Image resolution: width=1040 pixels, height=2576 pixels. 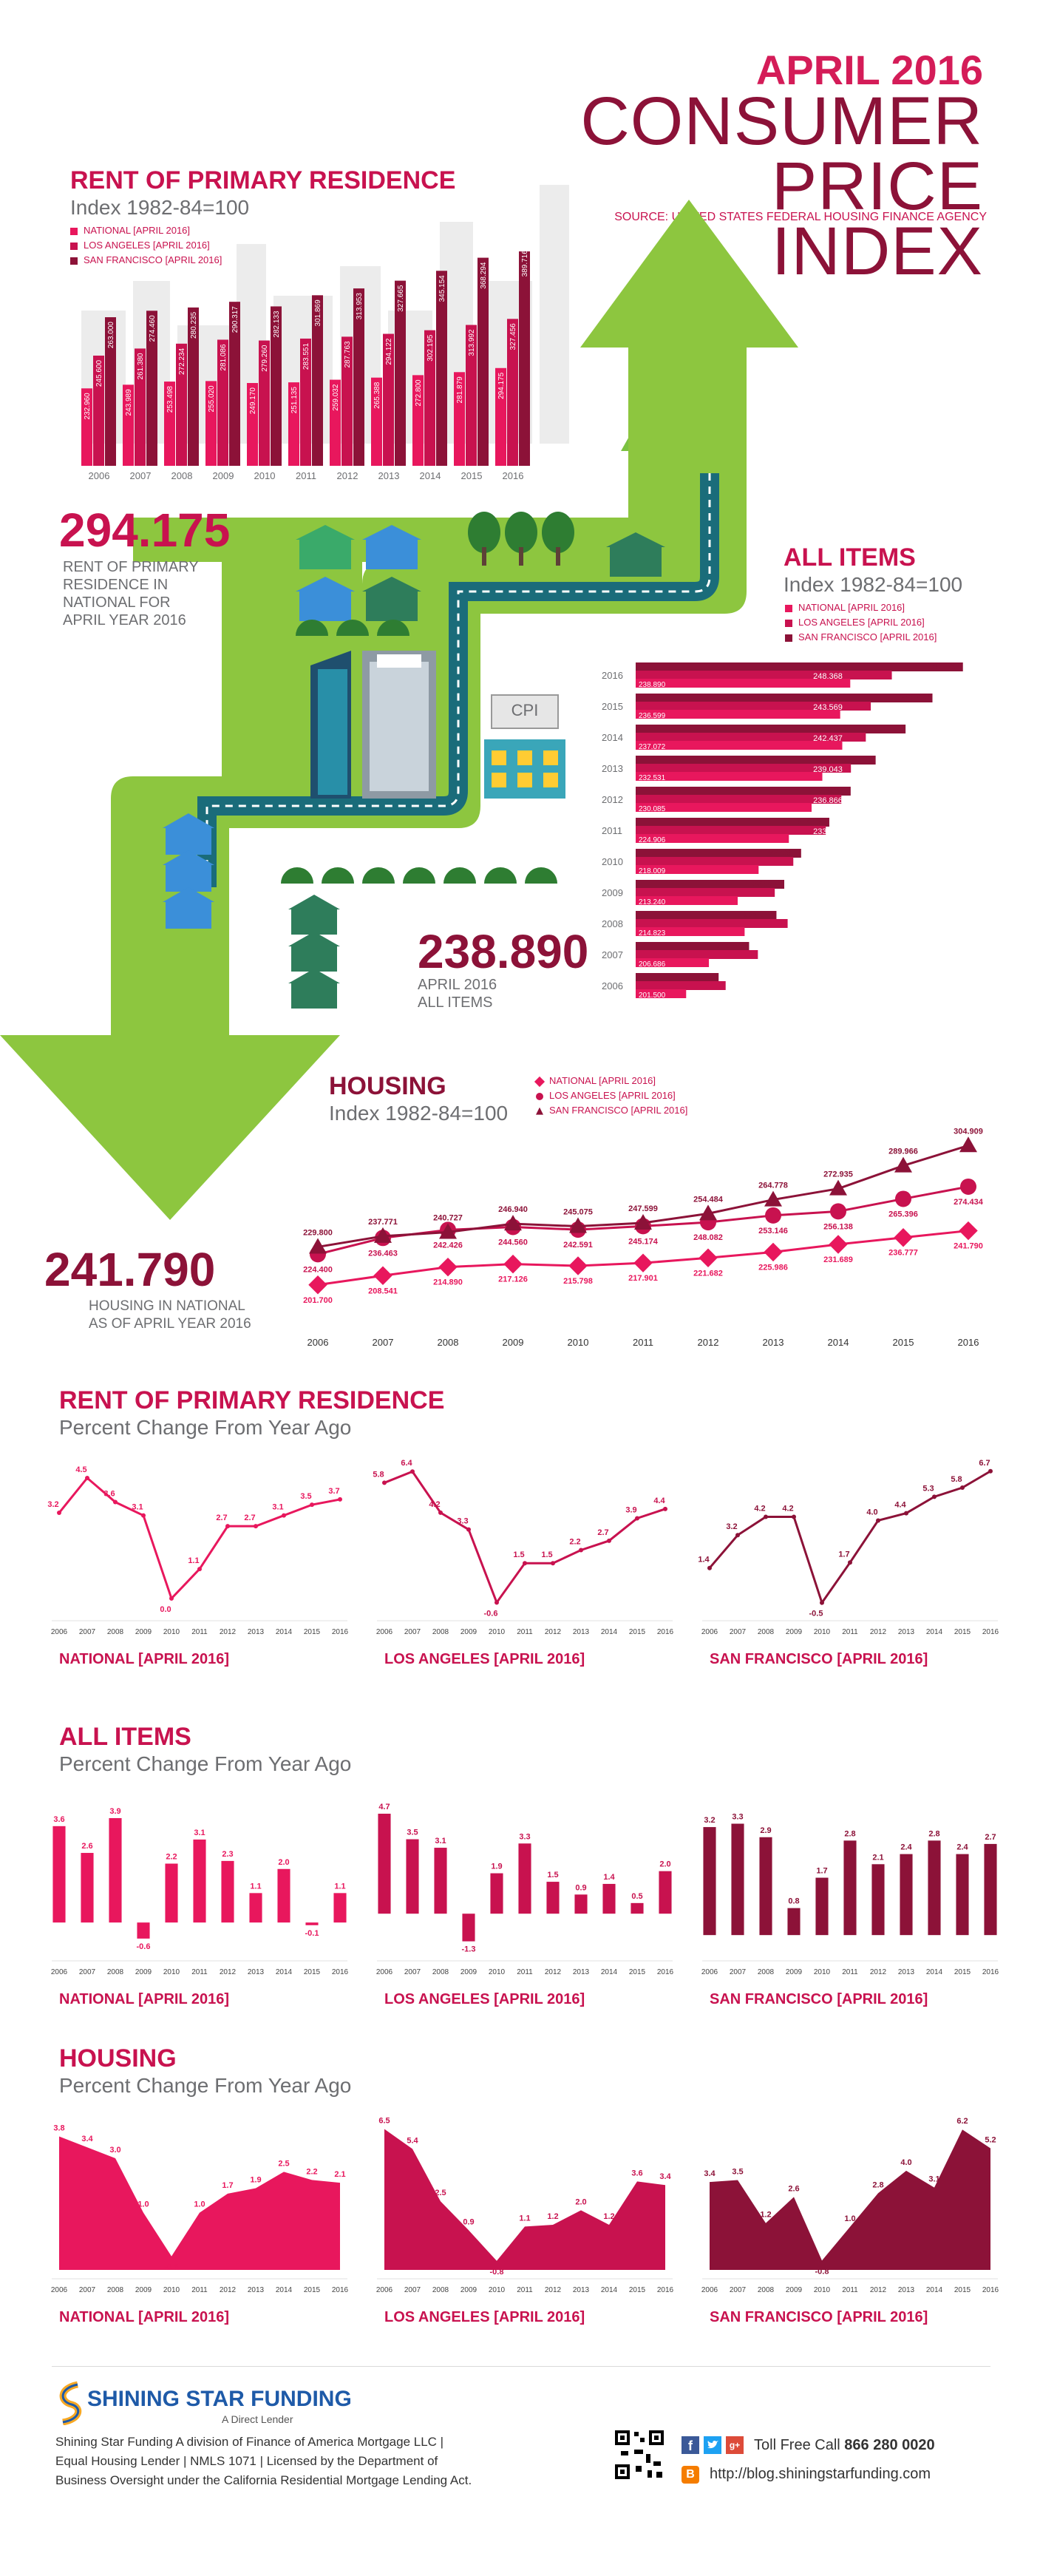 What do you see at coordinates (969, 1246) in the screenshot?
I see `data-label: 241.790` at bounding box center [969, 1246].